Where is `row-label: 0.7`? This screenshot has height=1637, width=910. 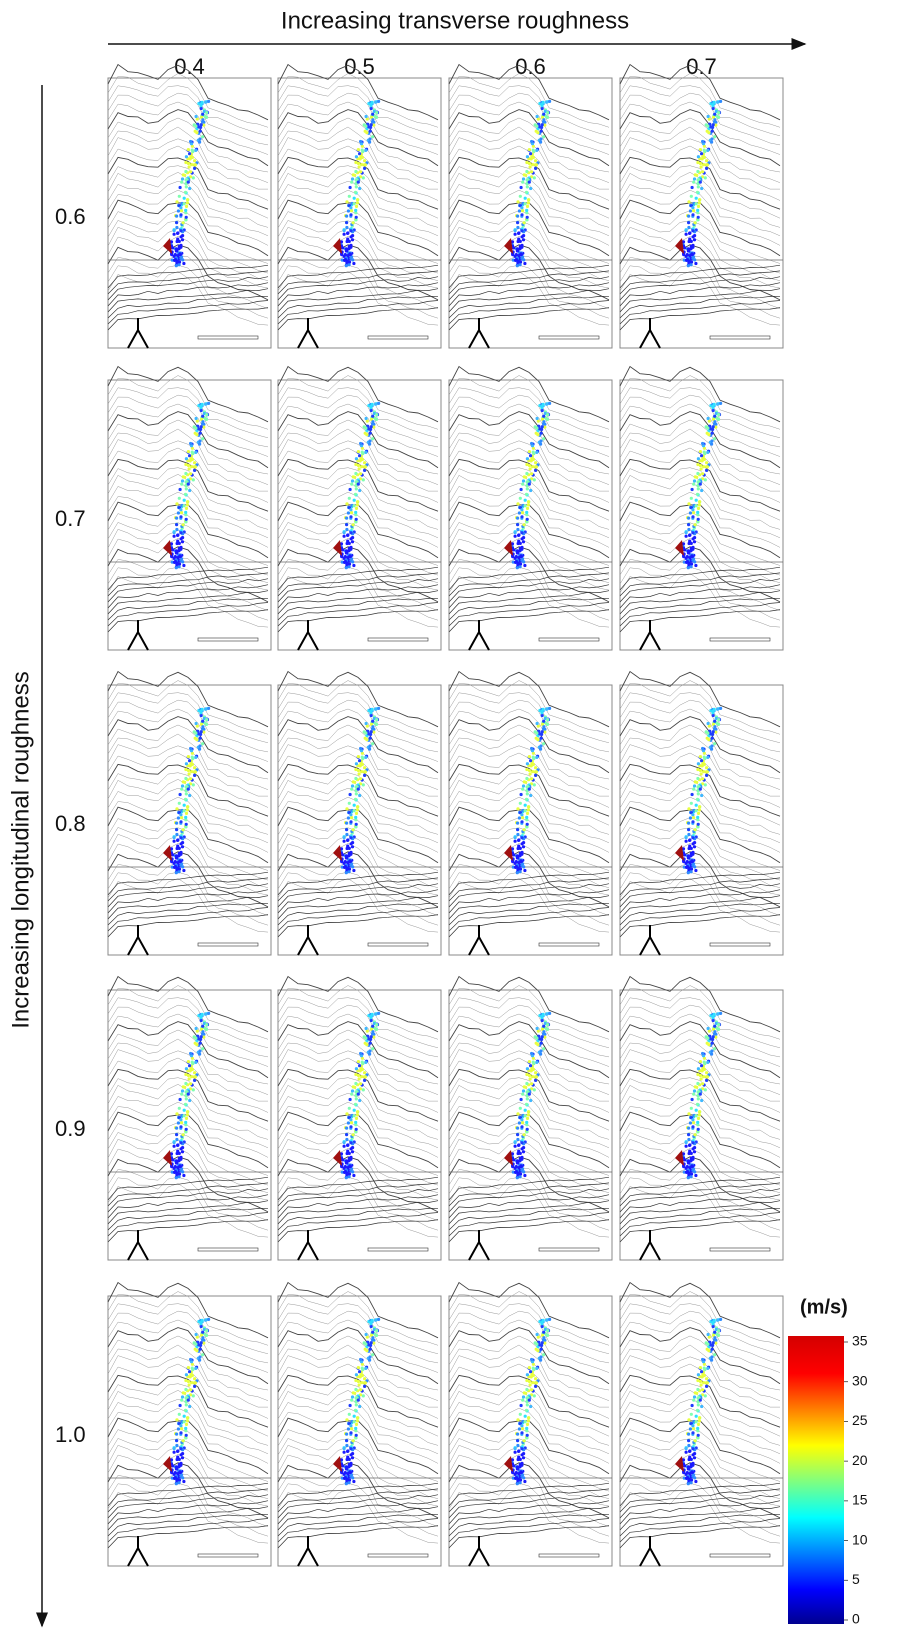 row-label: 0.7 is located at coordinates (70, 518).